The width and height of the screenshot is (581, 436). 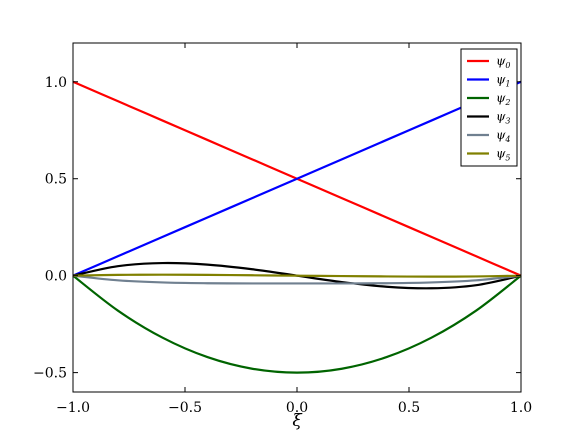 What do you see at coordinates (503, 99) in the screenshot?
I see `legend-label: ψ2` at bounding box center [503, 99].